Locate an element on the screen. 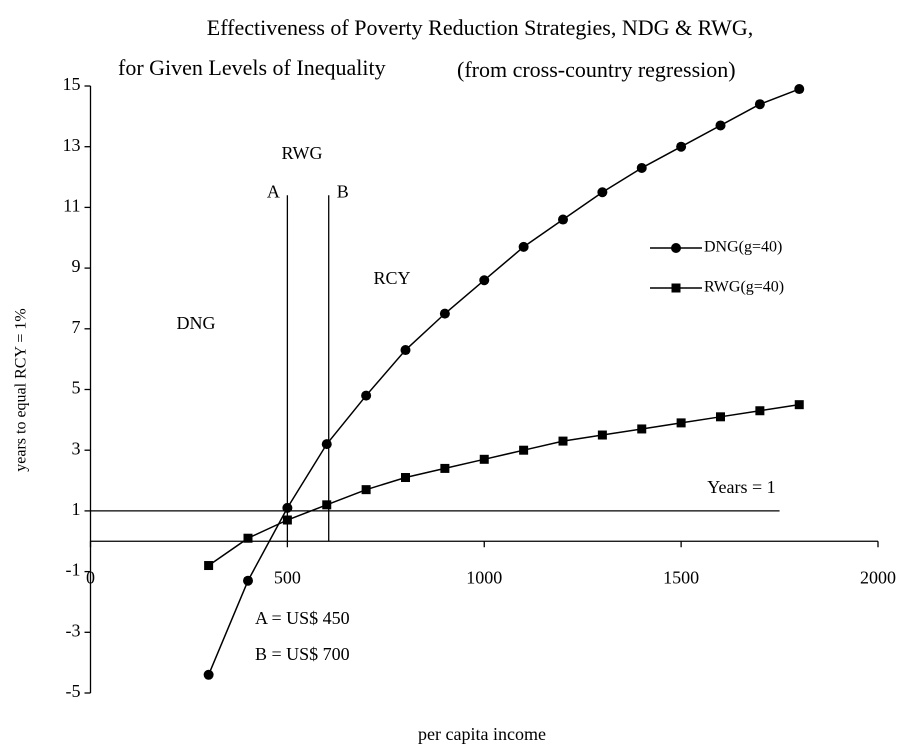 The height and width of the screenshot is (753, 905). annotation: RCY is located at coordinates (391, 278).